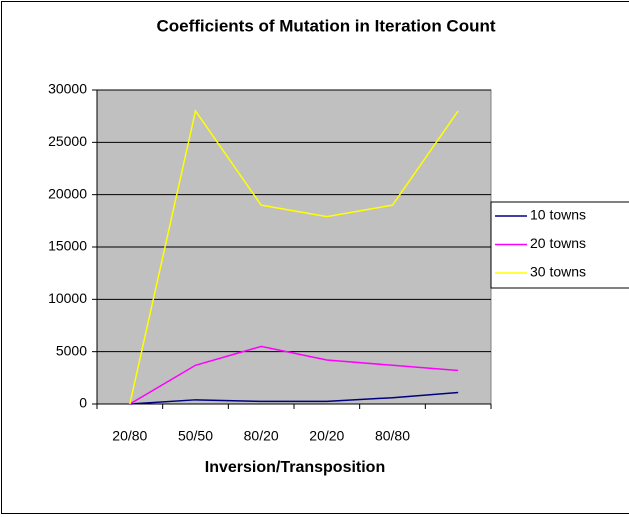 The height and width of the screenshot is (517, 629). Describe the element at coordinates (392, 436) in the screenshot. I see `x-tick-label: 80/80` at that location.